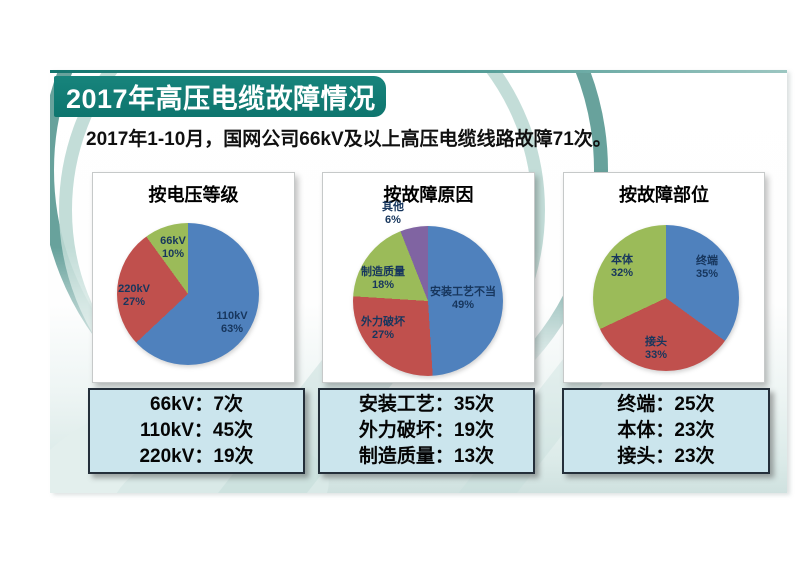  Describe the element at coordinates (463, 298) in the screenshot. I see `slice-label-installation: 安装工艺不当 49%` at that location.